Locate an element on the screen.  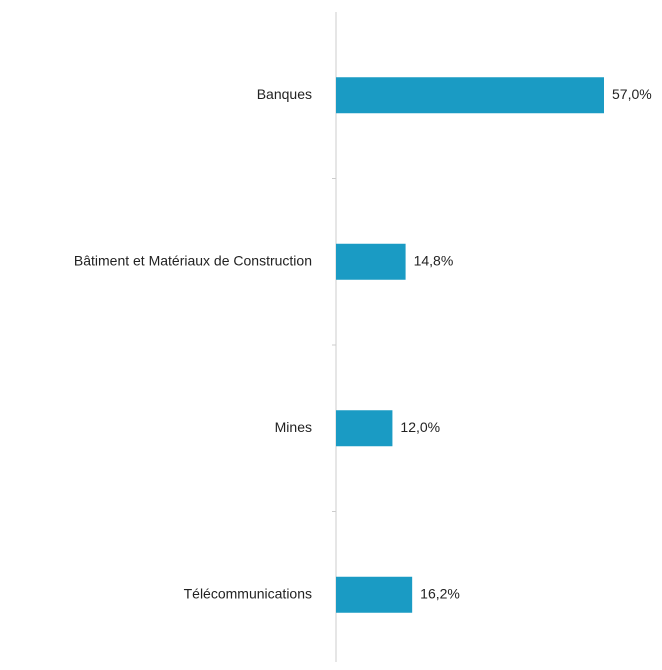
category-label: Télécommunications is located at coordinates (248, 593).